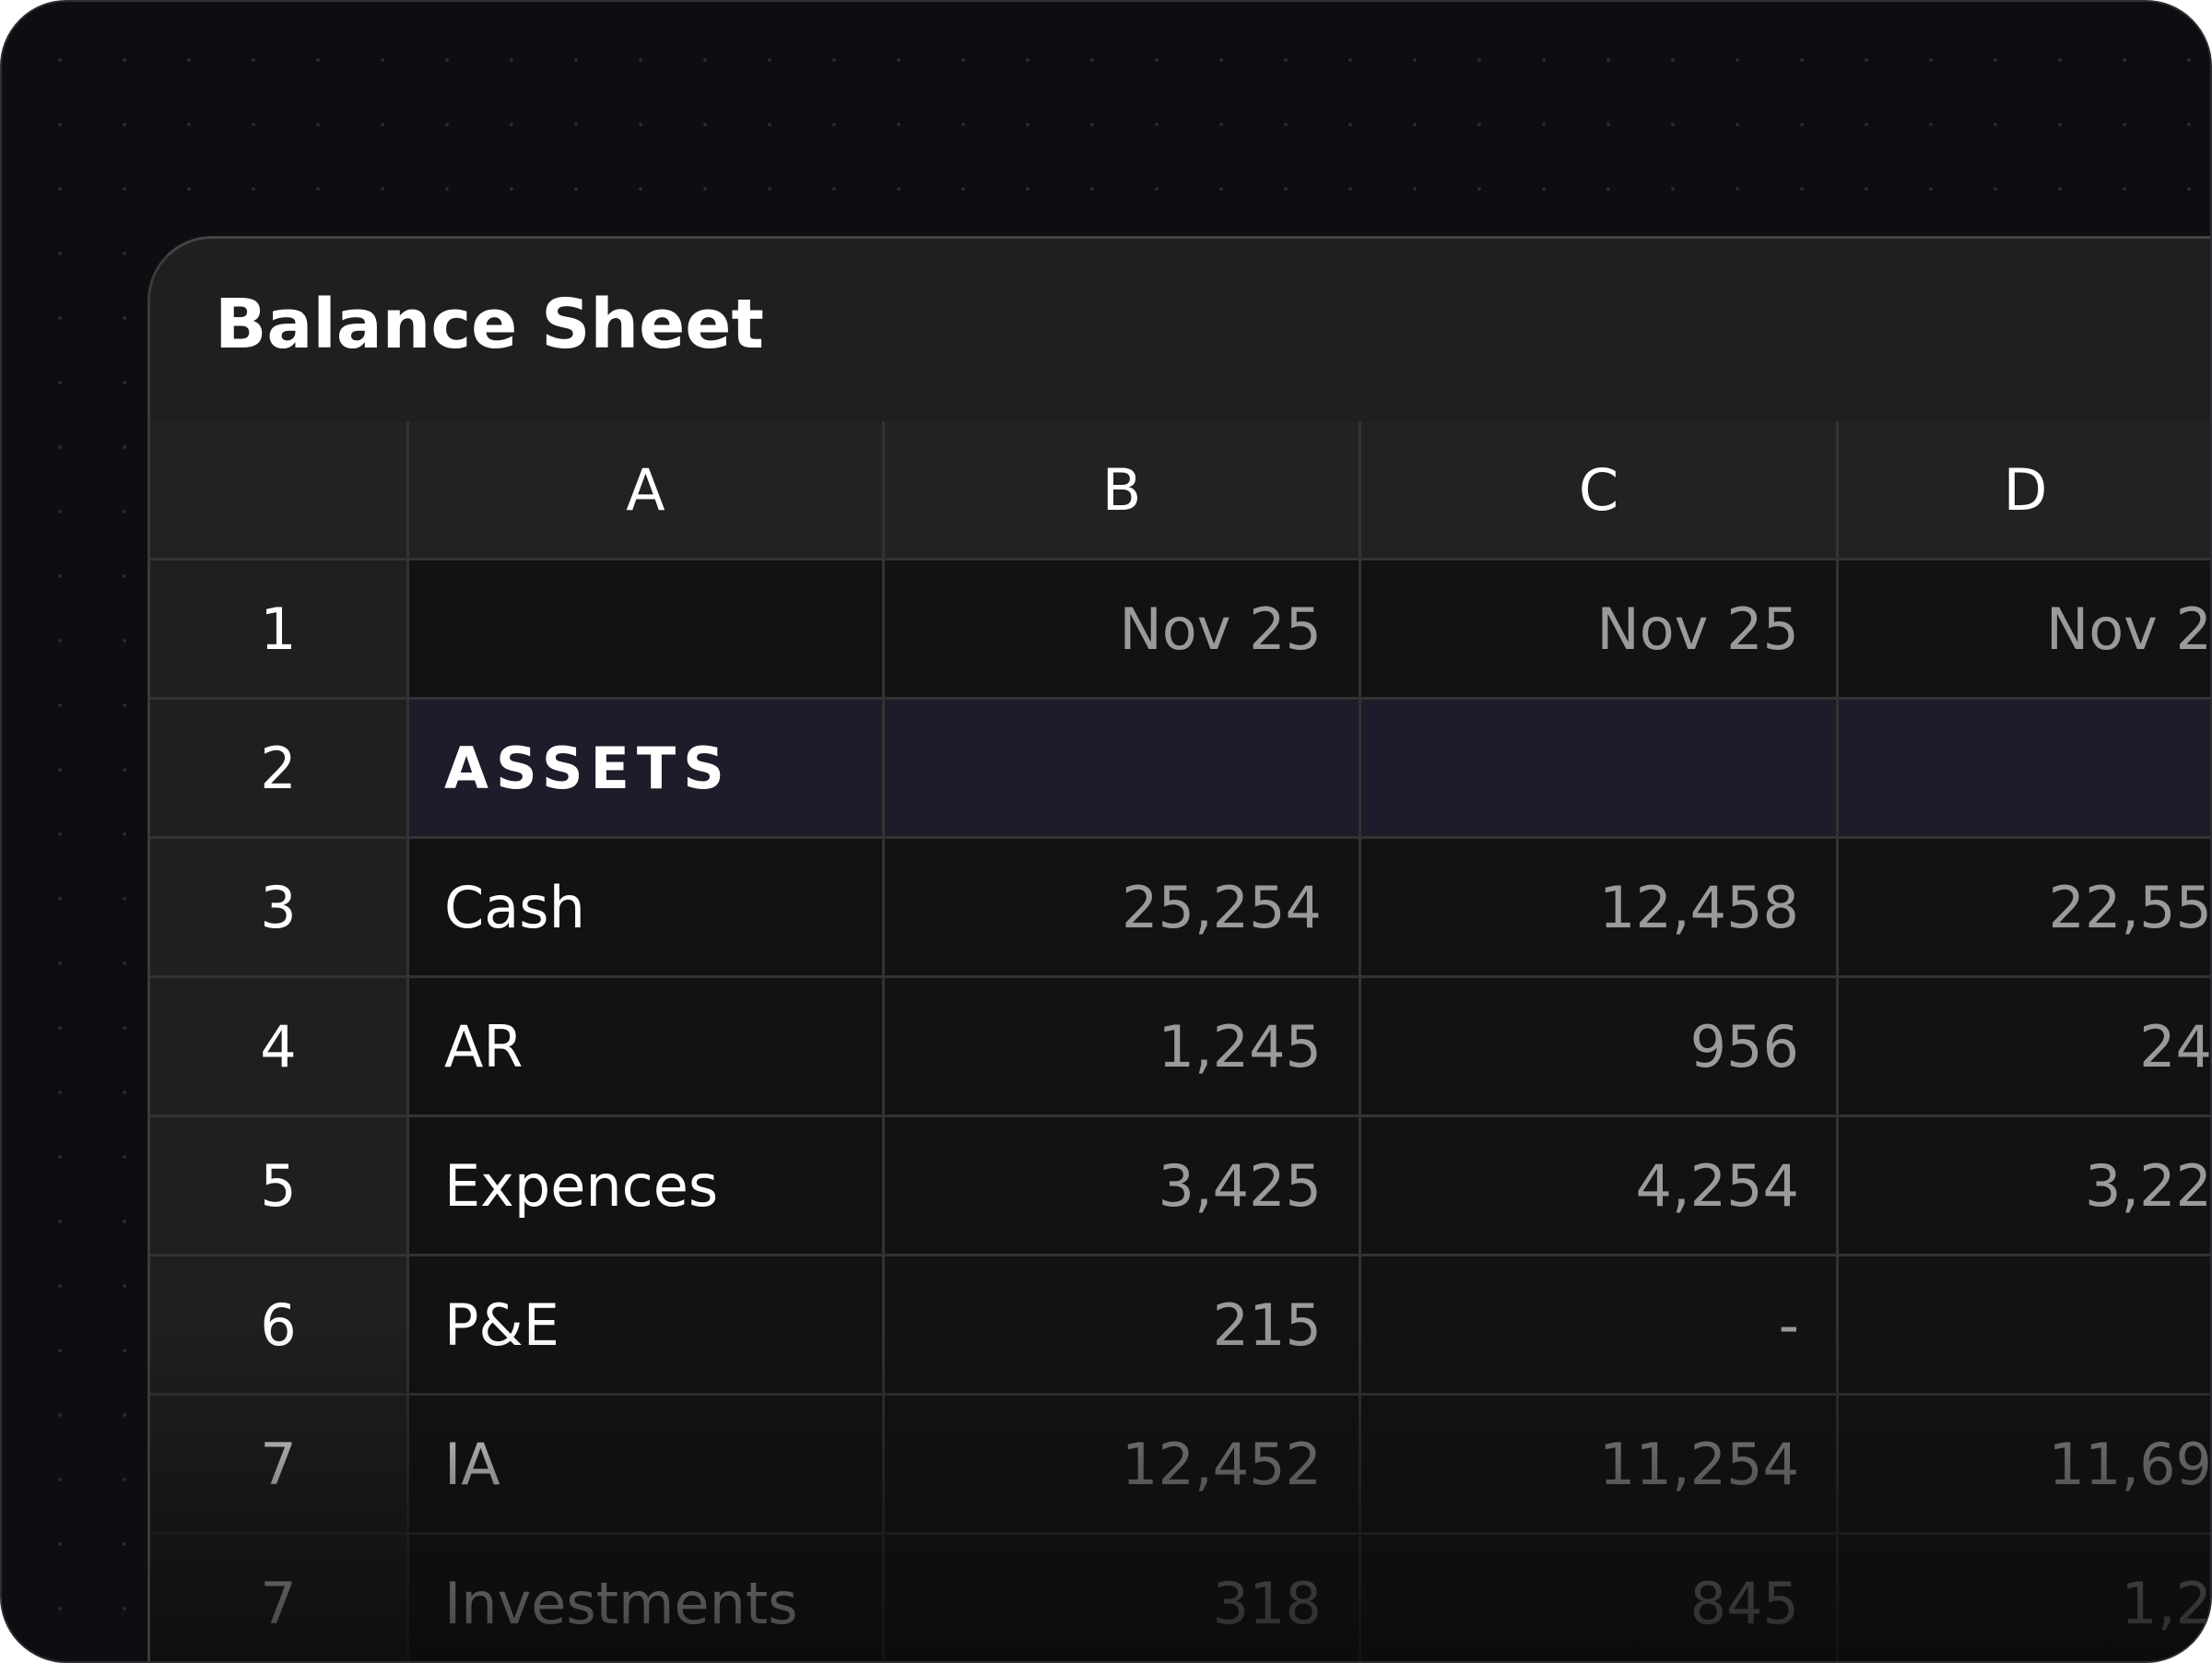  Describe the element at coordinates (1123, 1047) in the screenshot. I see `cell: 1,245` at that location.